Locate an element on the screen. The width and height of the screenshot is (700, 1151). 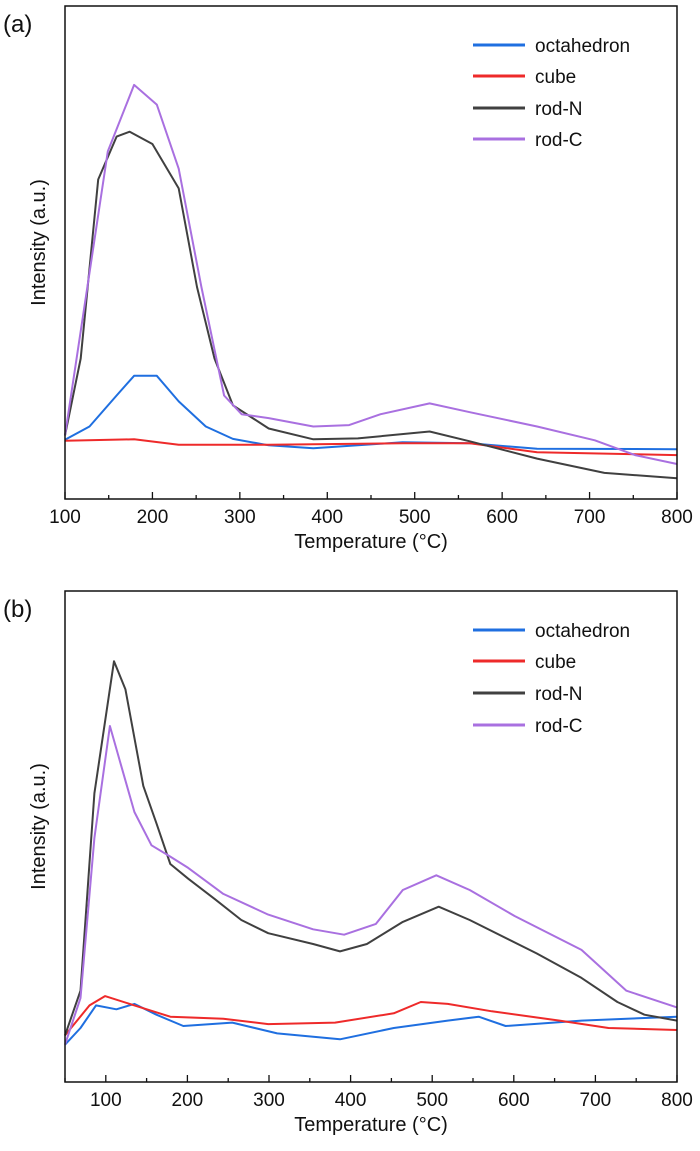
panel-label: (b) is located at coordinates (17, 609).